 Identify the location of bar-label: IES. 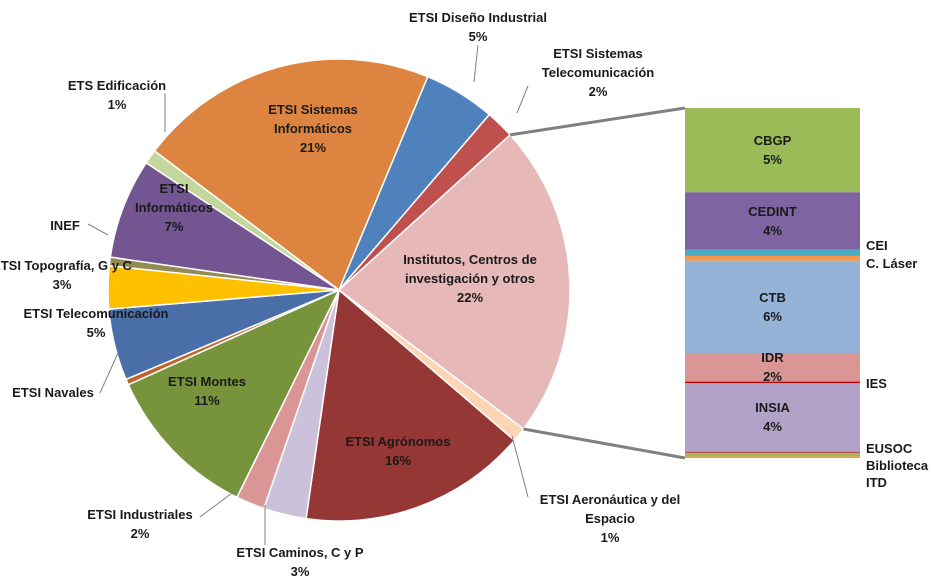
(876, 383).